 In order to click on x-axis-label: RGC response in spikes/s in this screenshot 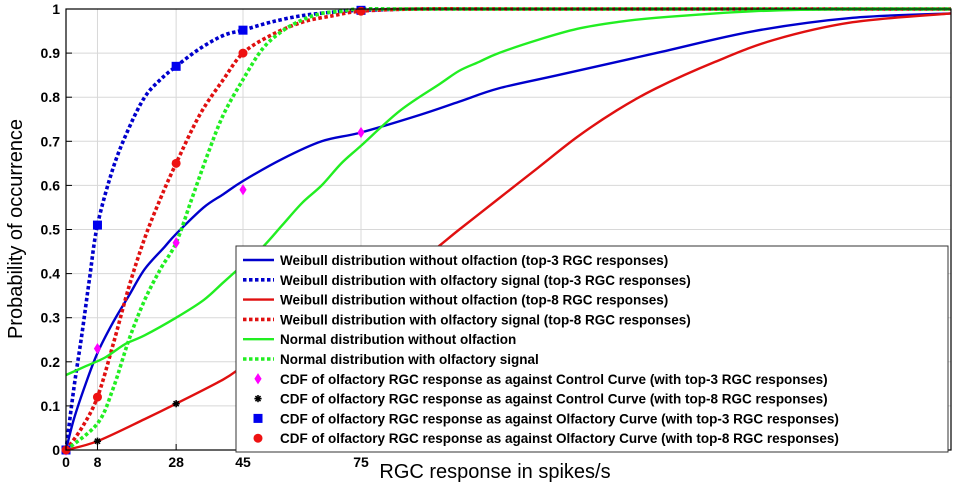, I will do `click(494, 472)`.